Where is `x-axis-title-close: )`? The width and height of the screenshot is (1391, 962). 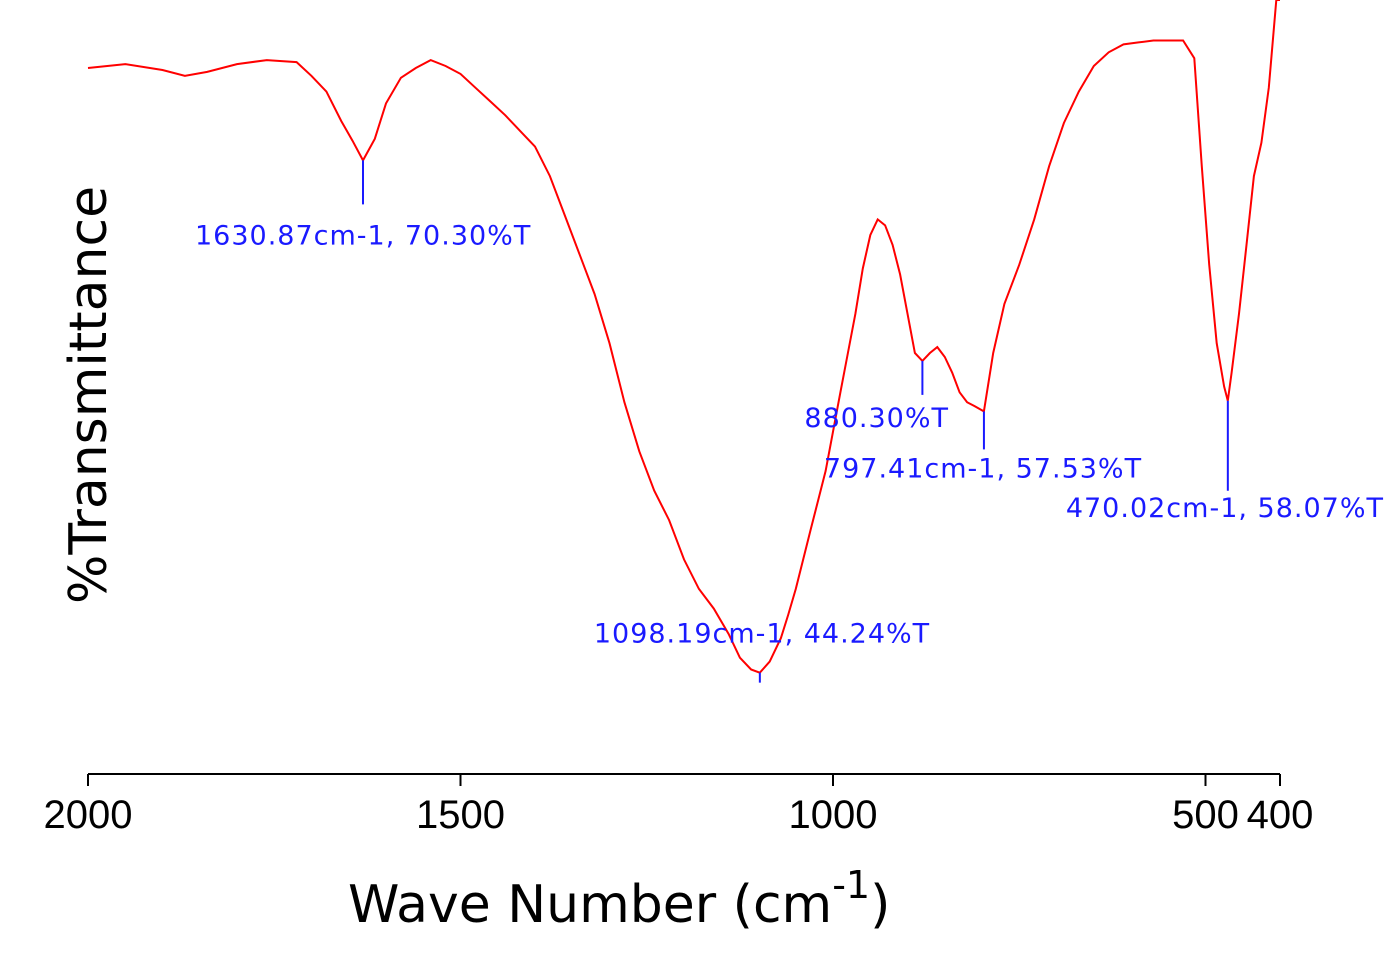 x-axis-title-close: ) is located at coordinates (880, 905).